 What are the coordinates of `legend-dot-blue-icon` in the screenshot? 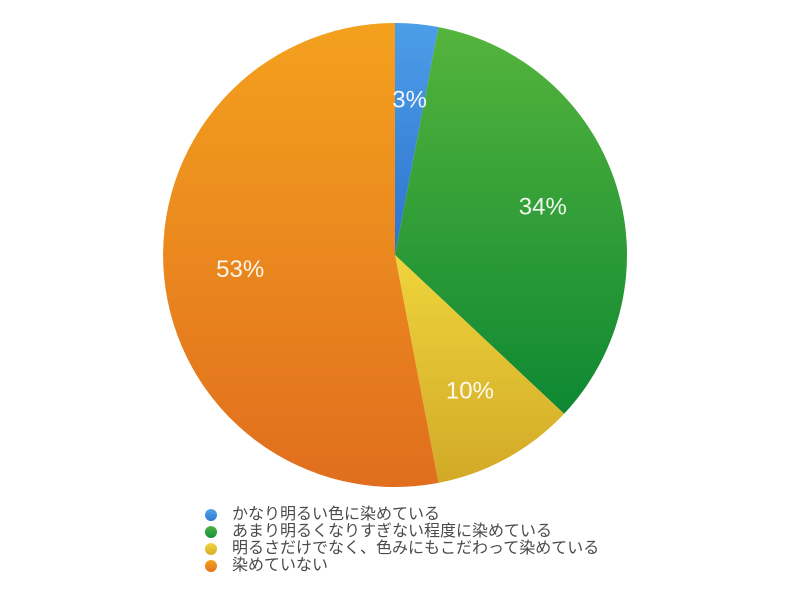 It's located at (211, 514).